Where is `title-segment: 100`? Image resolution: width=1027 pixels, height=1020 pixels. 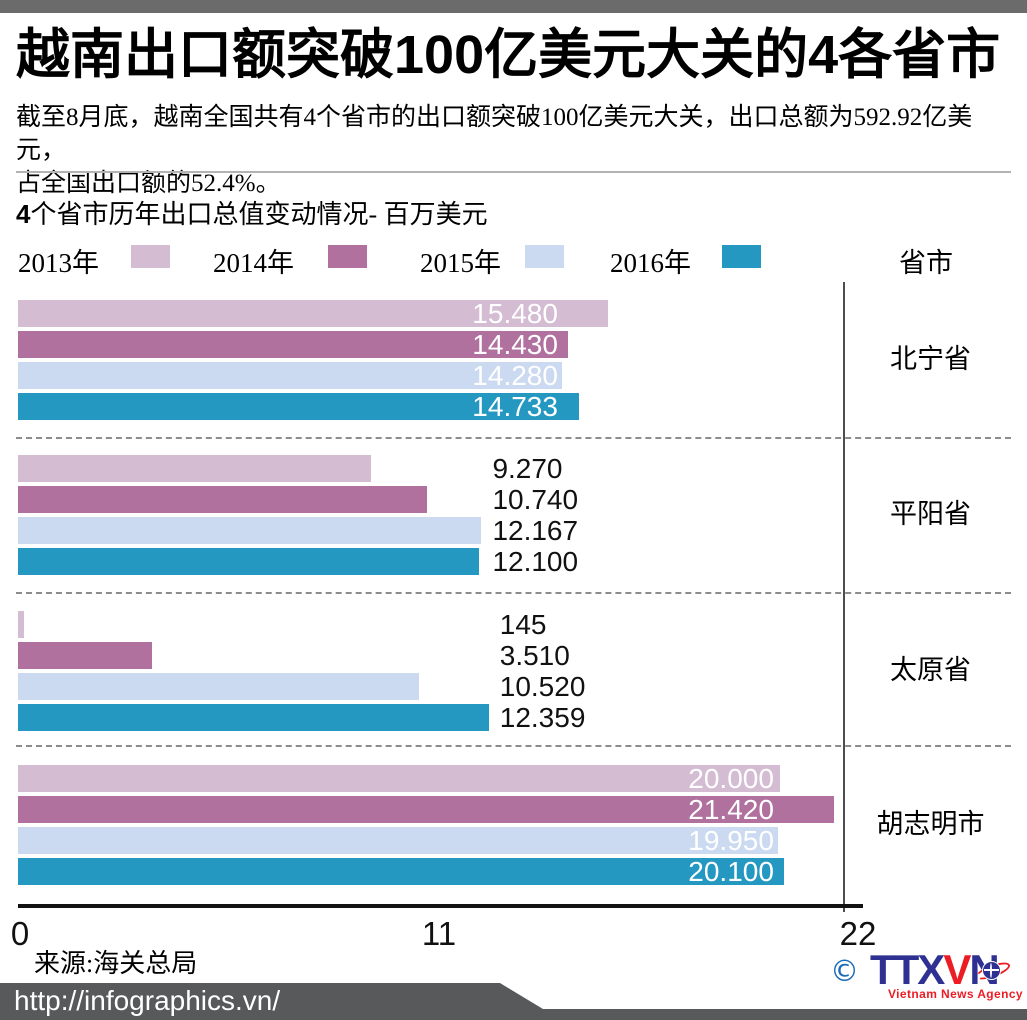 title-segment: 100 is located at coordinates (439, 55).